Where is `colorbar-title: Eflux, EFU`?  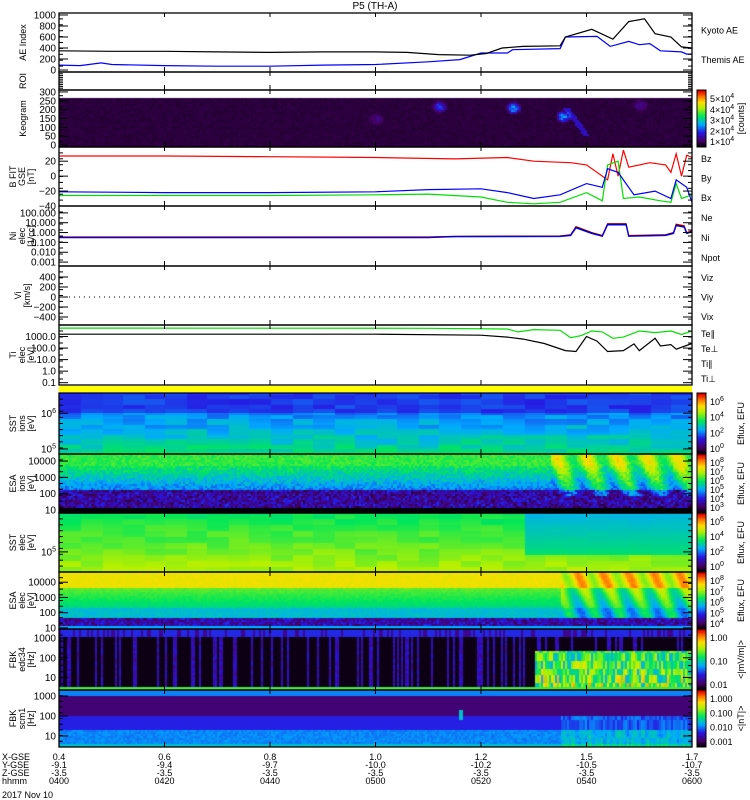 colorbar-title: Eflux, EFU is located at coordinates (741, 423).